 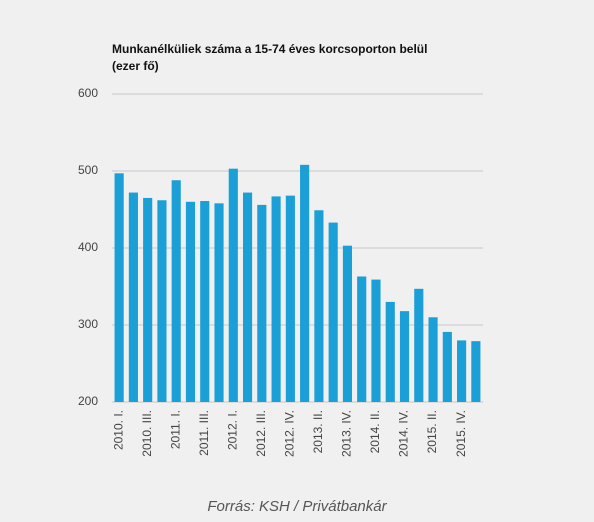 What do you see at coordinates (261, 433) in the screenshot?
I see `x-tick-label: 2012. III.` at bounding box center [261, 433].